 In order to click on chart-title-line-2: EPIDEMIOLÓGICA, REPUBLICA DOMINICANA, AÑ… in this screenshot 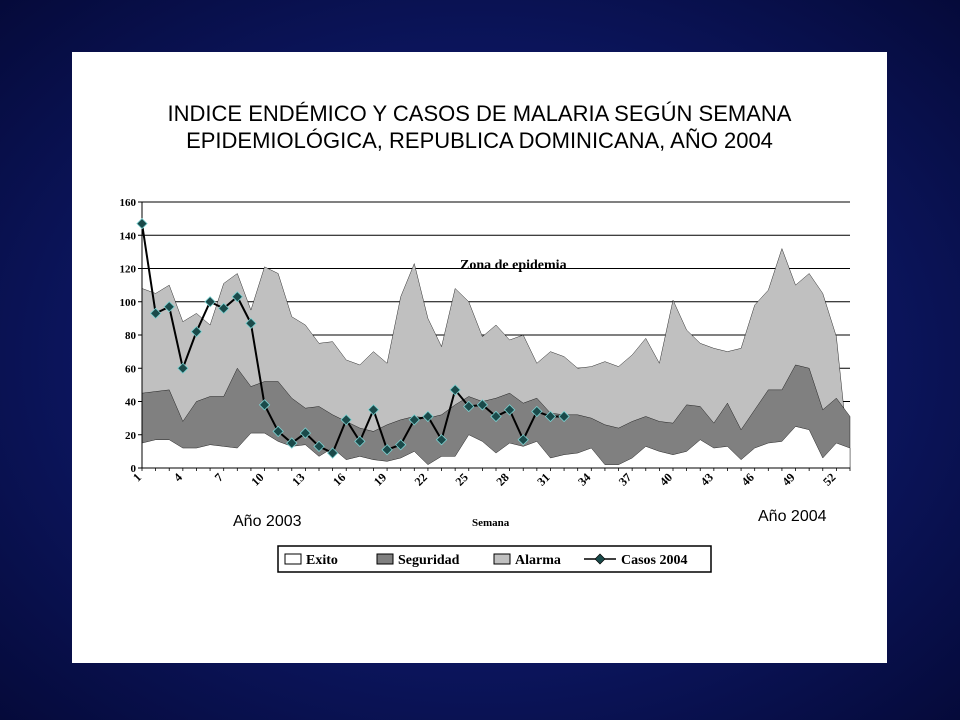, I will do `click(479, 140)`.